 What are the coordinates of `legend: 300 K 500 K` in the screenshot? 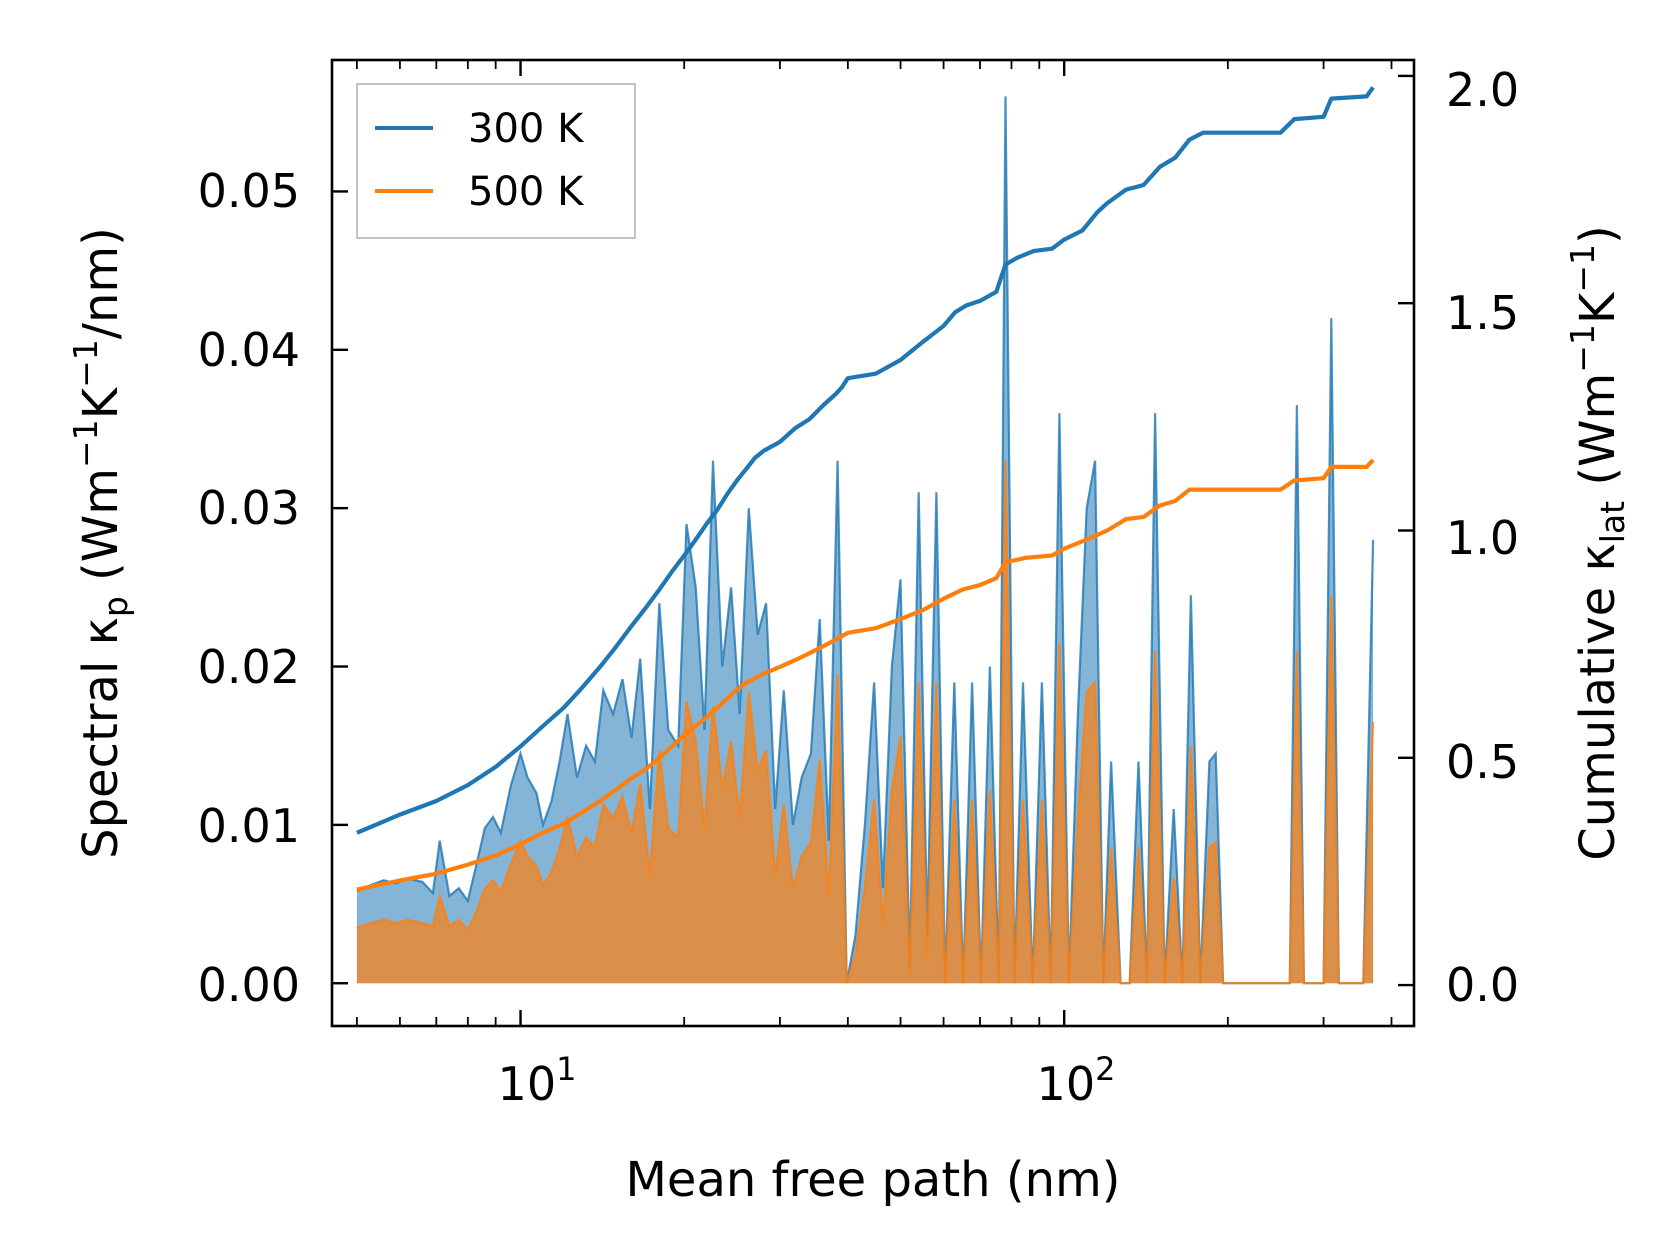 It's located at (496, 161).